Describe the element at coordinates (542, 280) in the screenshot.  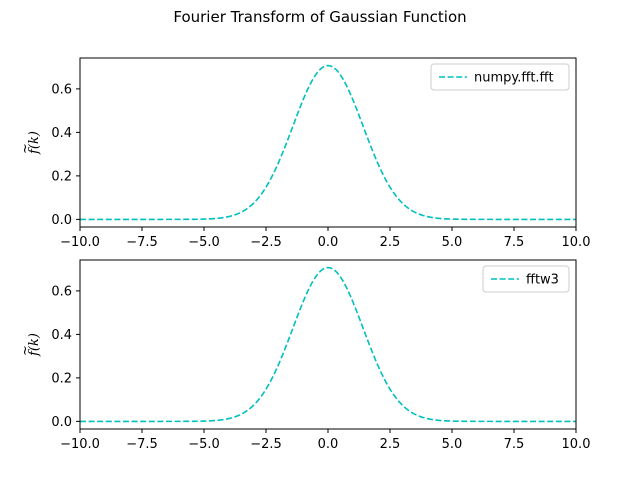
I see `legend-label: fftw3` at that location.